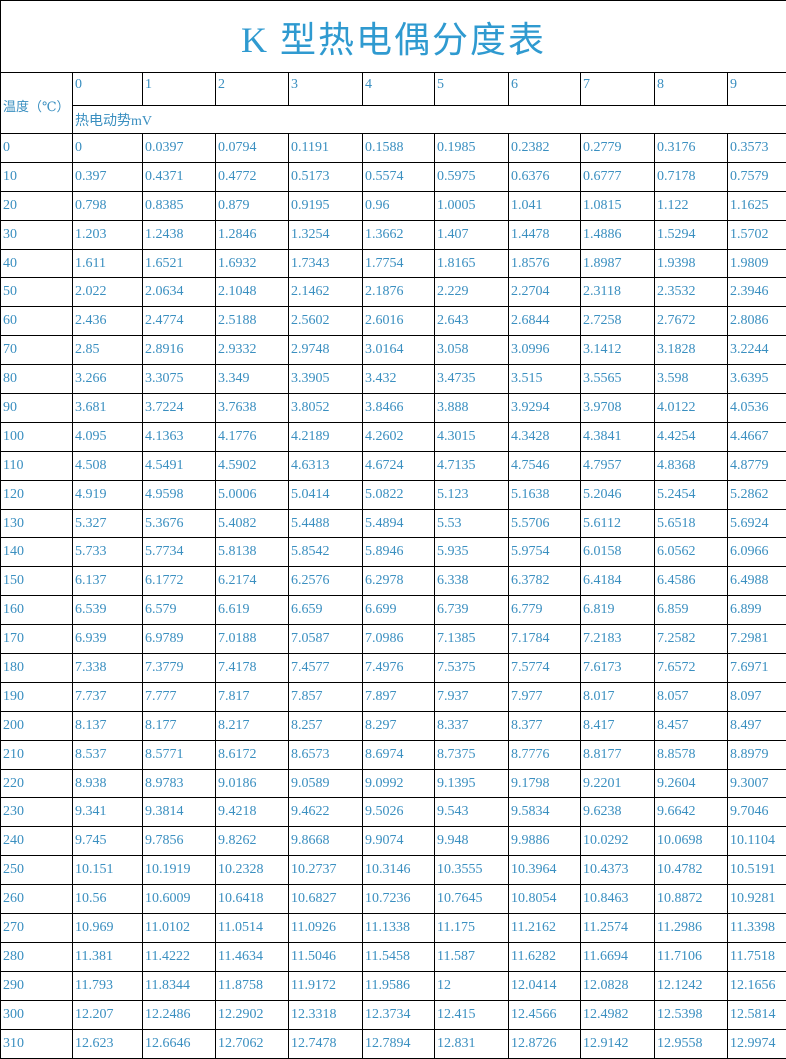  I want to click on emf-cell: 7.0986, so click(399, 639).